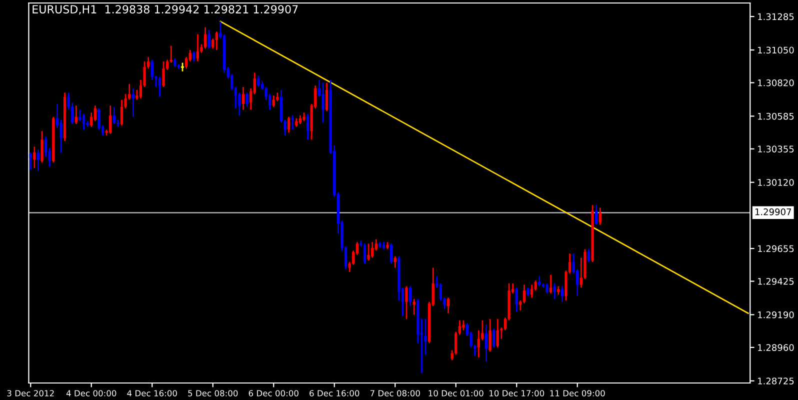 This screenshot has height=400, width=798. I want to click on y-tick-label: 1.30355, so click(776, 149).